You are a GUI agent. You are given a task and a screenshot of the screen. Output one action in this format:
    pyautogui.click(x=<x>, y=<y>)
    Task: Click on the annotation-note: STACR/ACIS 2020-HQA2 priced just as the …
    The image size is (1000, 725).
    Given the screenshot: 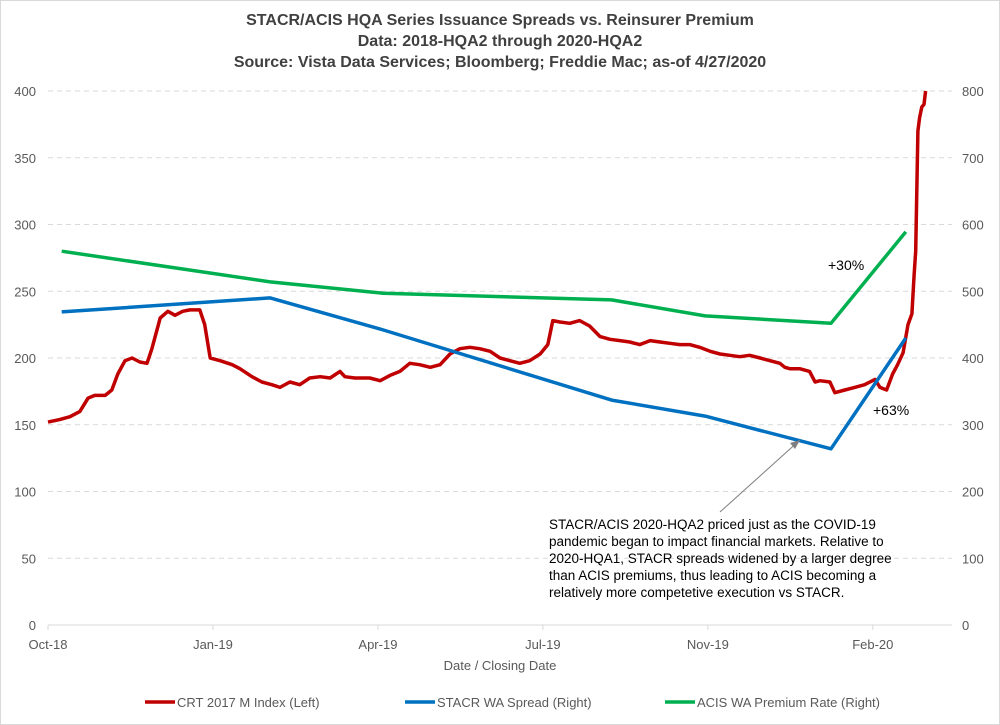 What is the action you would take?
    pyautogui.click(x=720, y=558)
    